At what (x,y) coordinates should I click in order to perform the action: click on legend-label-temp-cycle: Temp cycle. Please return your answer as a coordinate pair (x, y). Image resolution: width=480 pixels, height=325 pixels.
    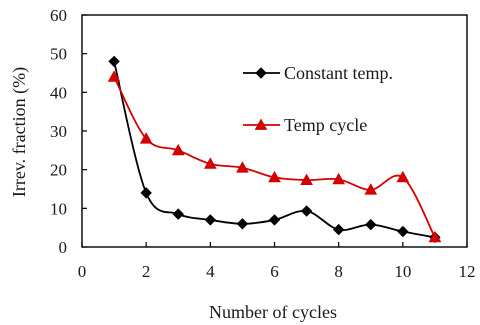
    Looking at the image, I should click on (325, 125).